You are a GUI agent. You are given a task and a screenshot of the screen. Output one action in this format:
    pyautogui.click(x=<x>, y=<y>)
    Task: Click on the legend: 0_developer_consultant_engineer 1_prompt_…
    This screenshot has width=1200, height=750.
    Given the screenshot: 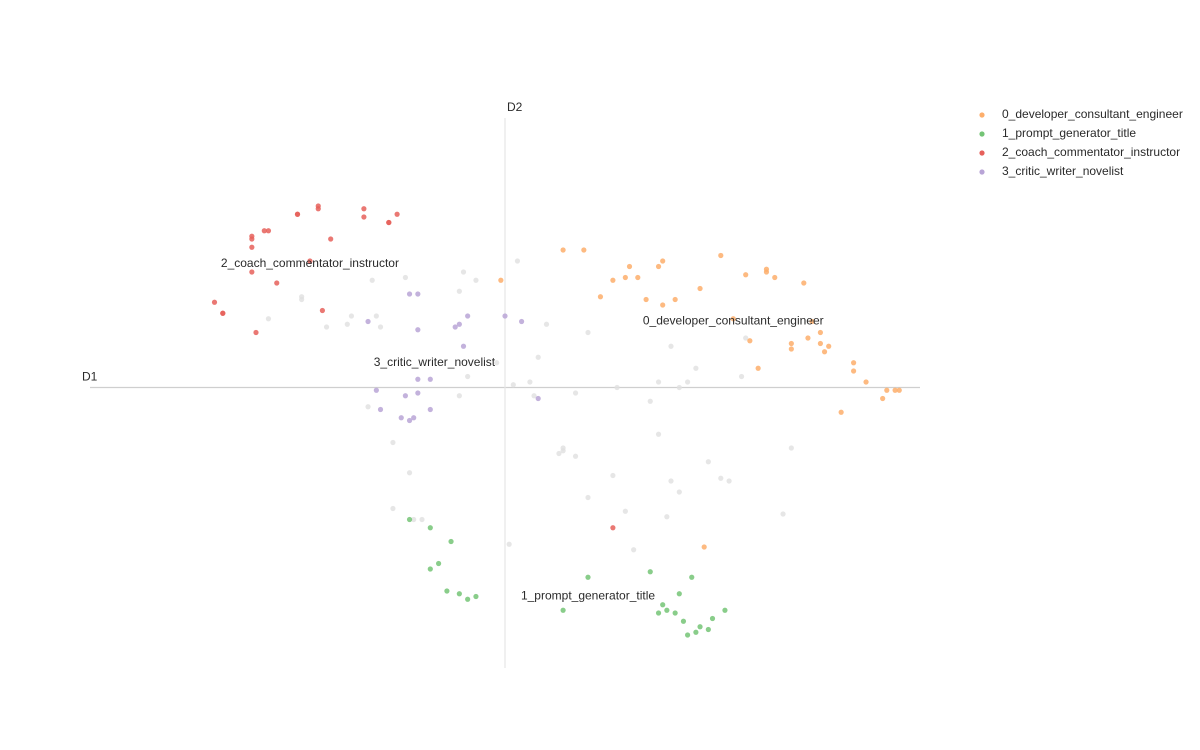 What is the action you would take?
    pyautogui.click(x=1081, y=142)
    